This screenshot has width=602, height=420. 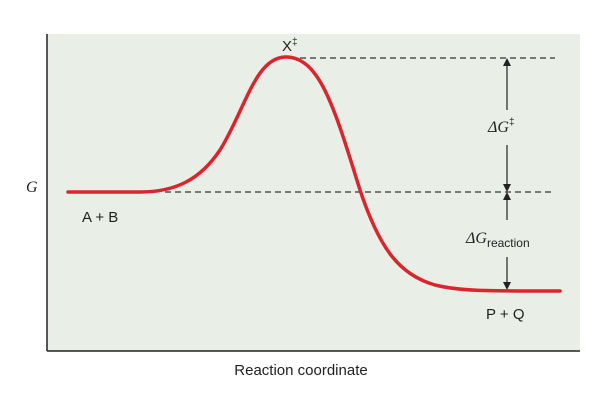 What do you see at coordinates (287, 46) in the screenshot?
I see `transition-state-letter: X` at bounding box center [287, 46].